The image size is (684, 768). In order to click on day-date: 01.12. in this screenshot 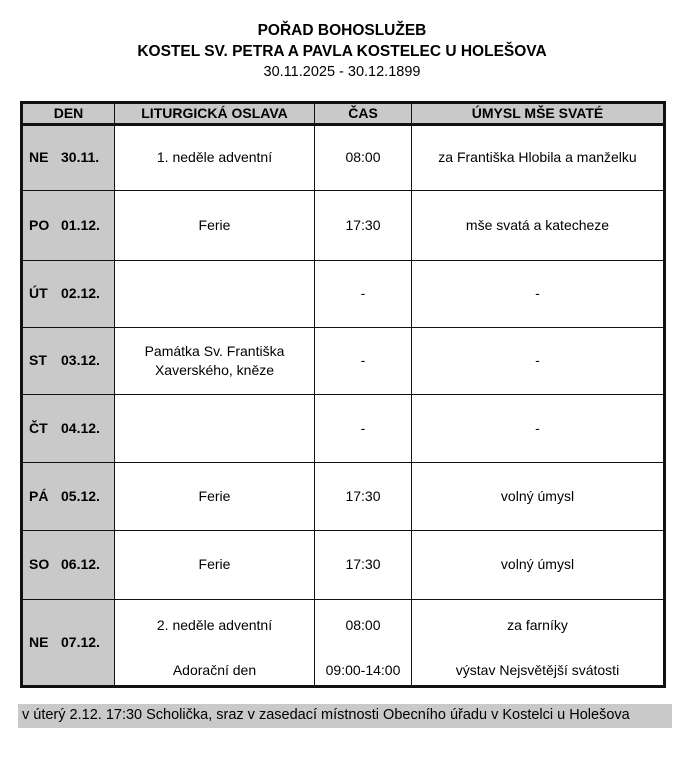, I will do `click(80, 224)`.